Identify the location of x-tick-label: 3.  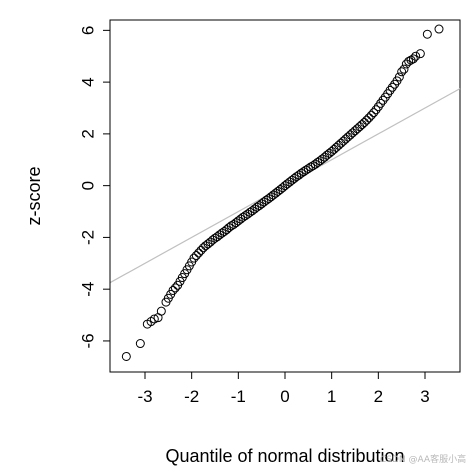
(424, 396).